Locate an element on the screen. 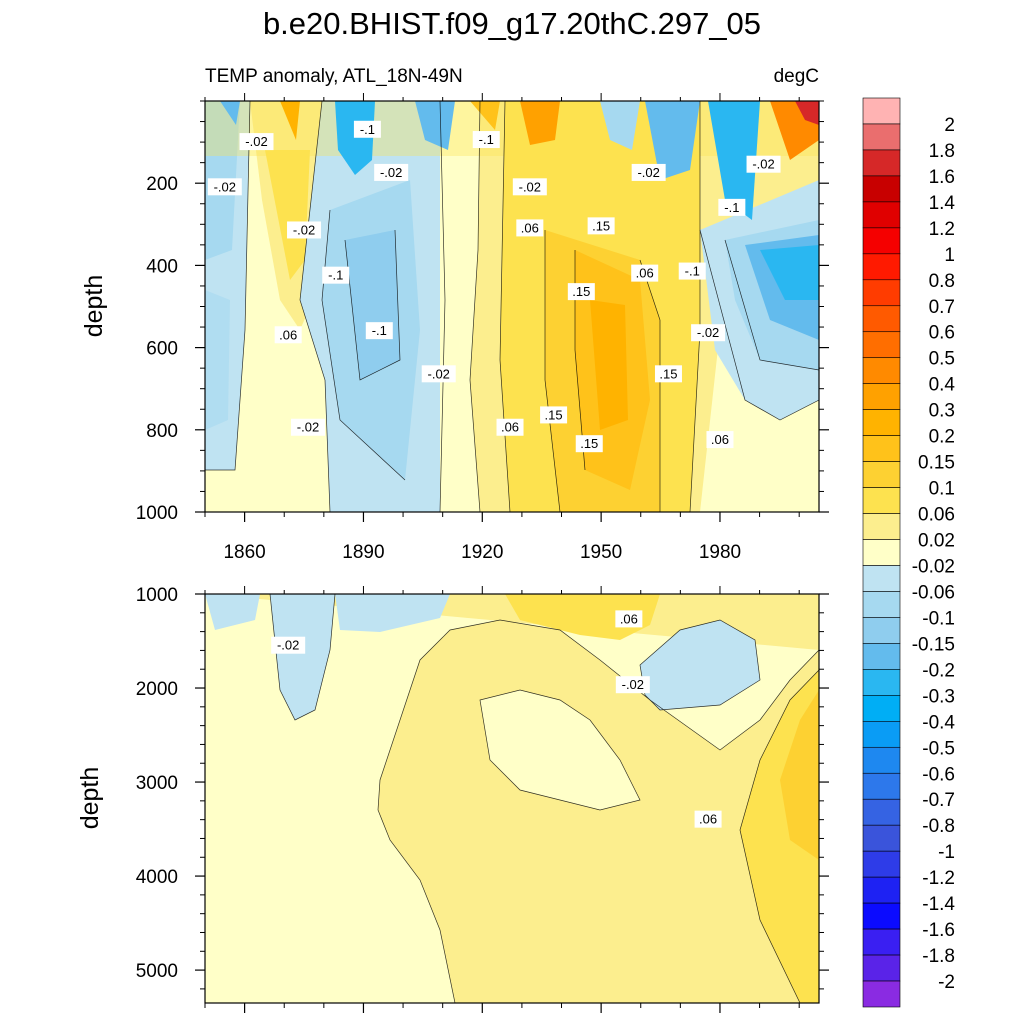 The height and width of the screenshot is (1024, 1024). x-tick-label: 1950 is located at coordinates (601, 552).